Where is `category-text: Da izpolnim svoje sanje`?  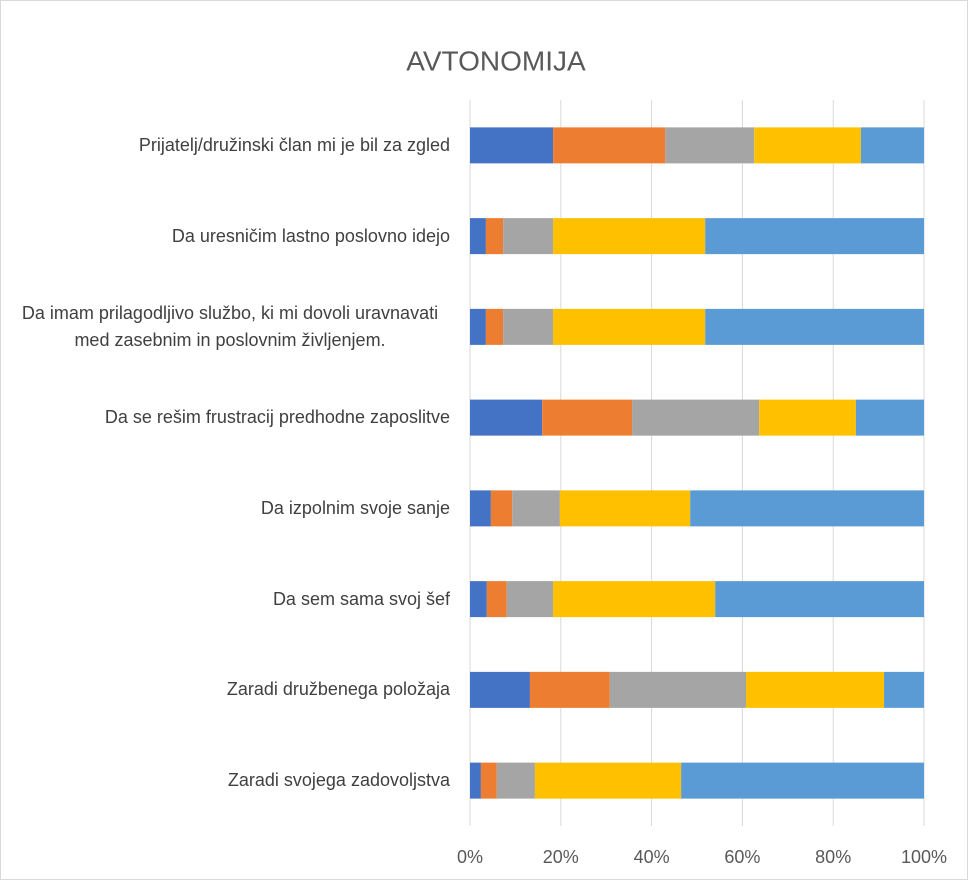
category-text: Da izpolnim svoje sanje is located at coordinates (355, 507).